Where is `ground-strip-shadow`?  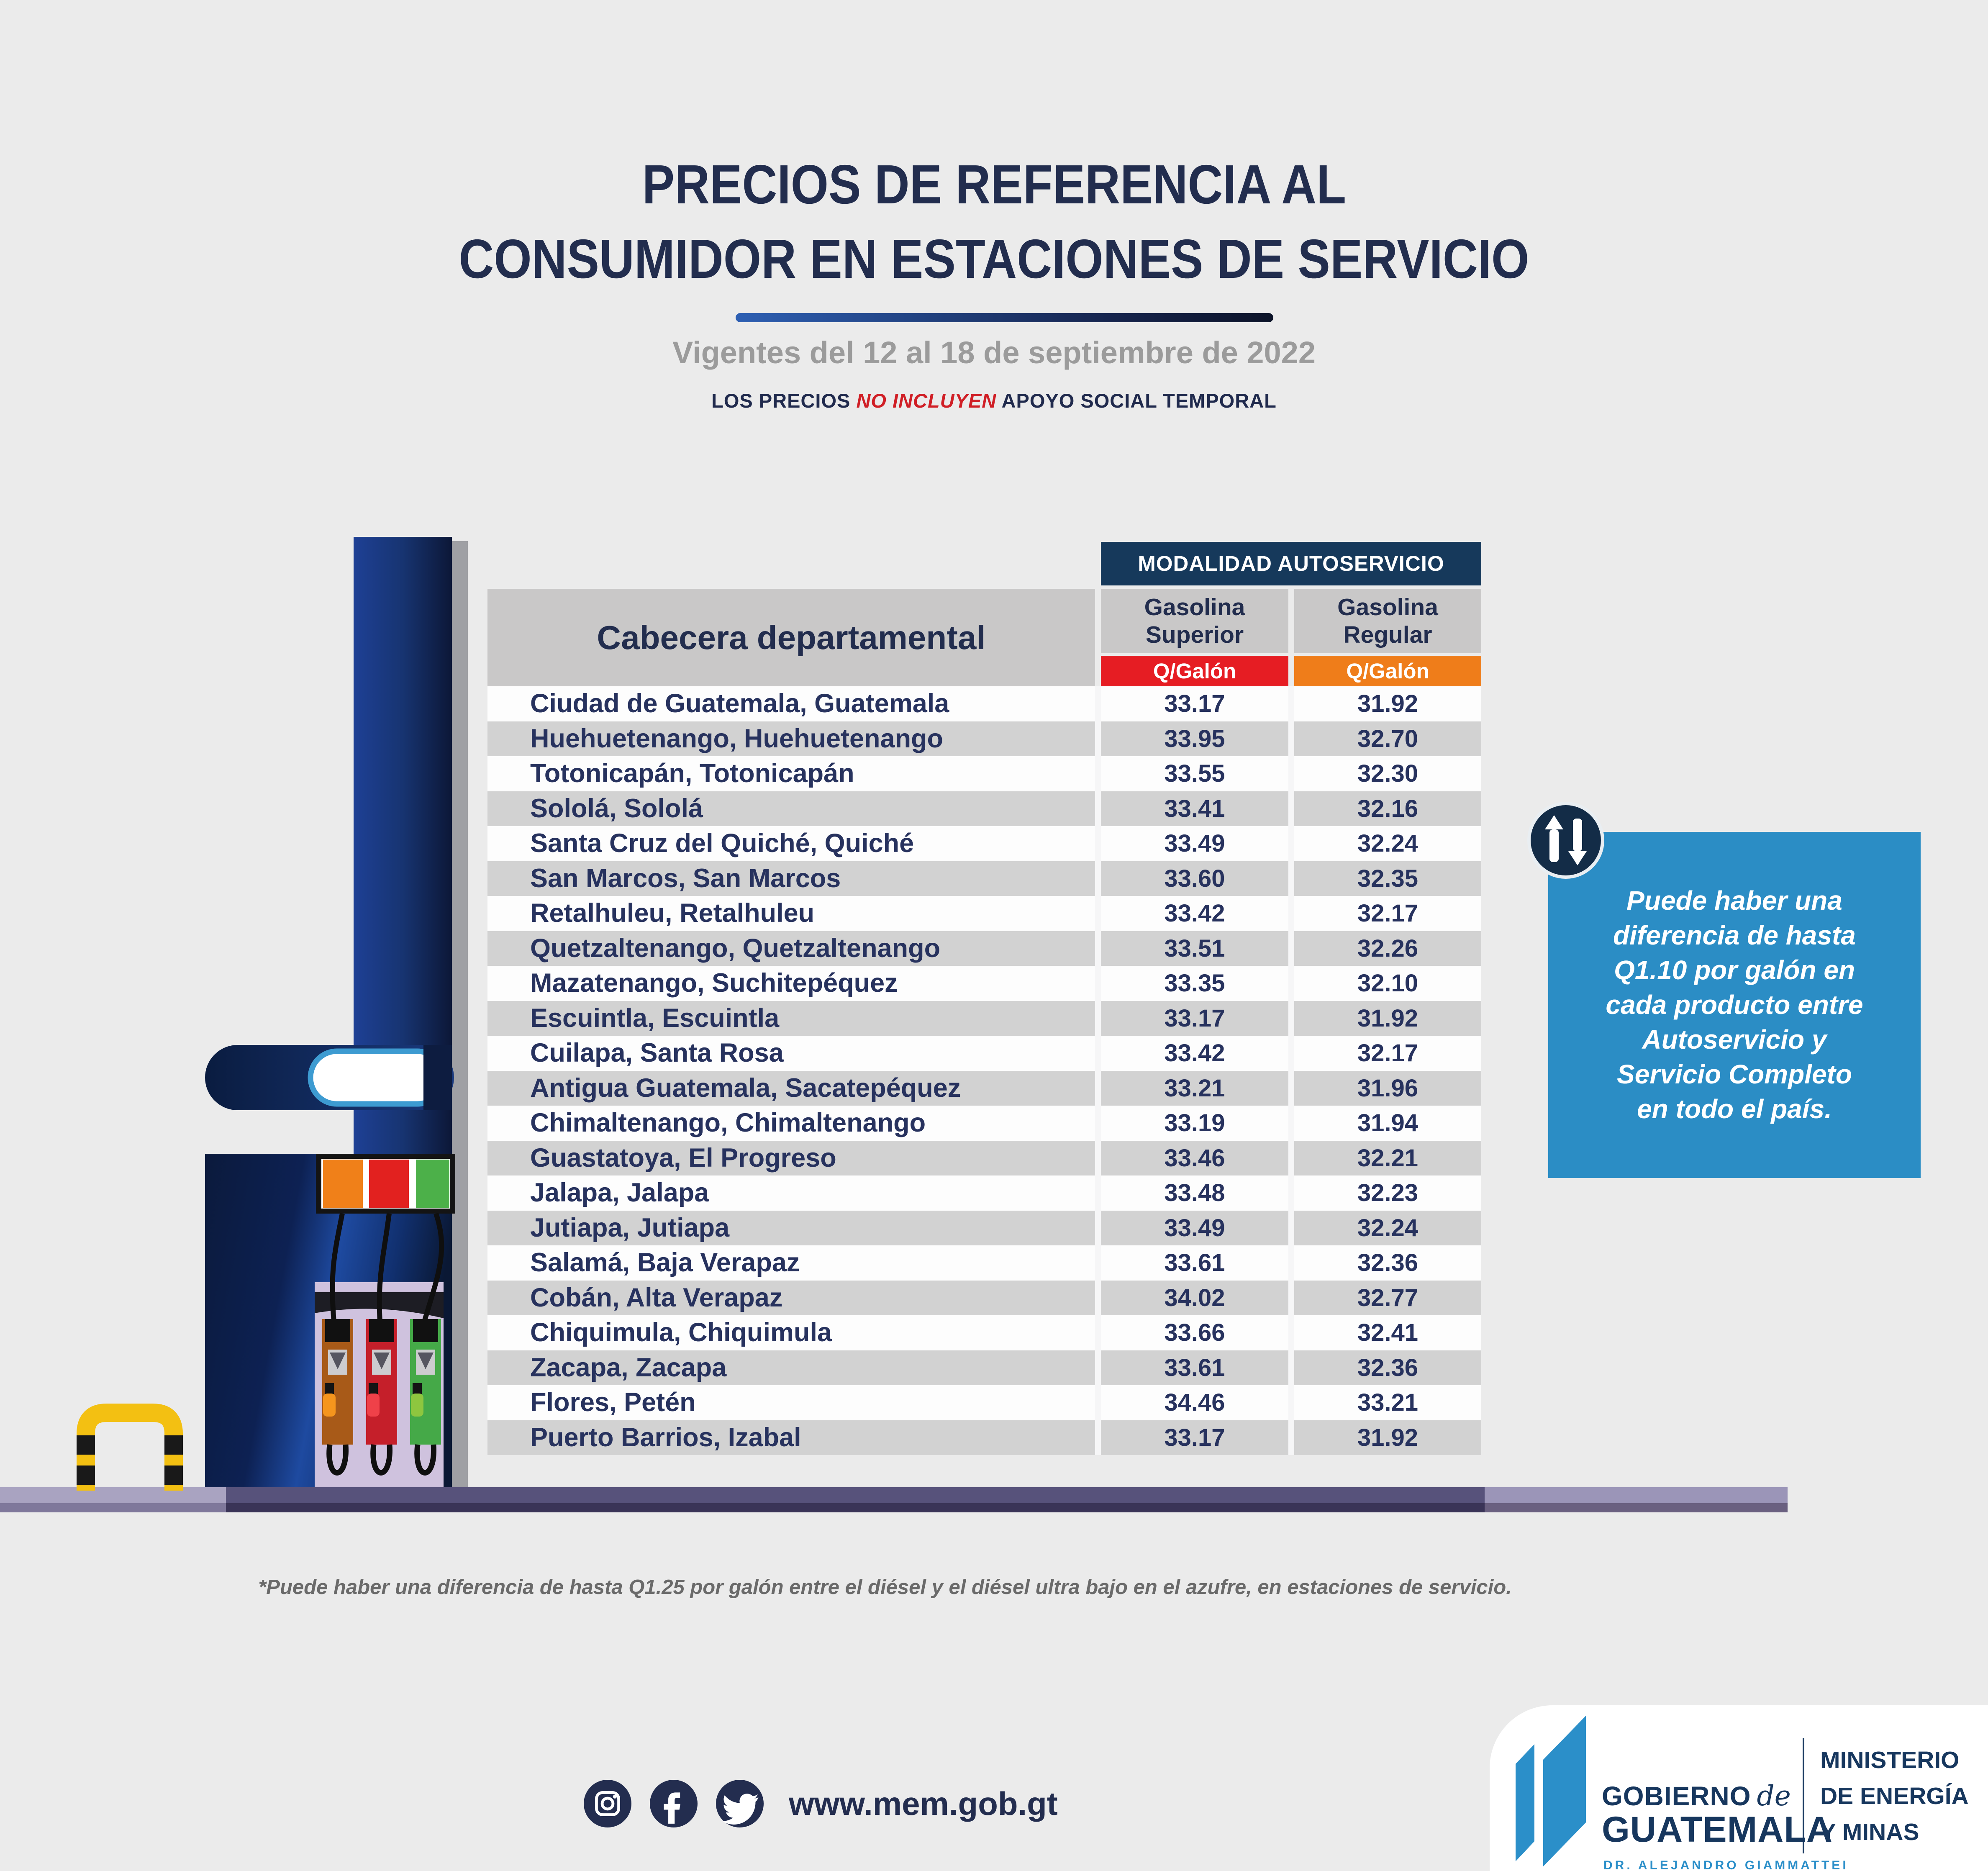 ground-strip-shadow is located at coordinates (855, 1507).